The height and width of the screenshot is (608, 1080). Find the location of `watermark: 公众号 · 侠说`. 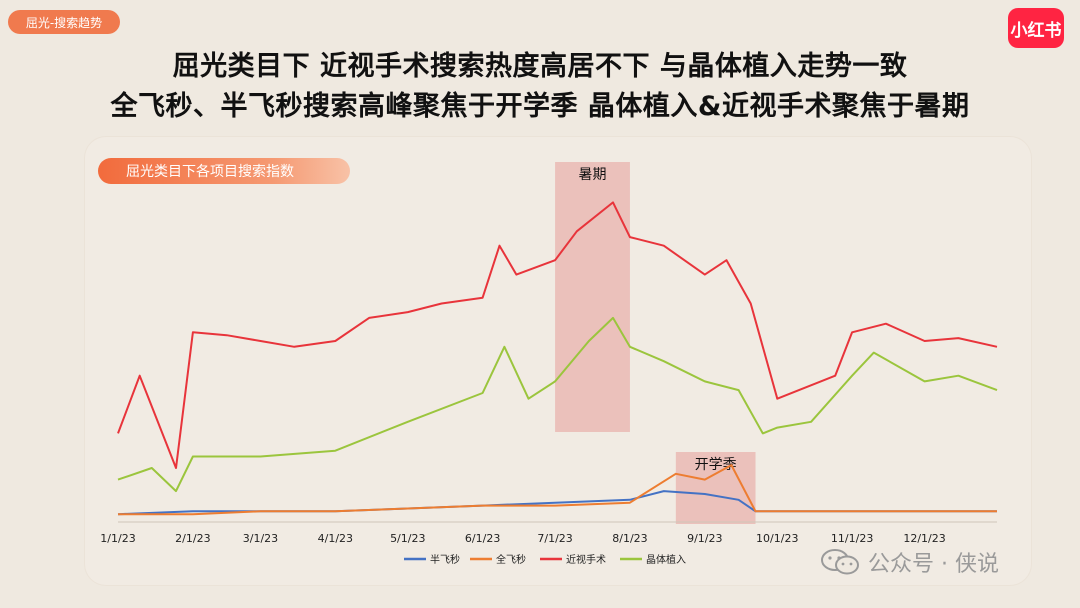

watermark: 公众号 · 侠说 is located at coordinates (909, 562).